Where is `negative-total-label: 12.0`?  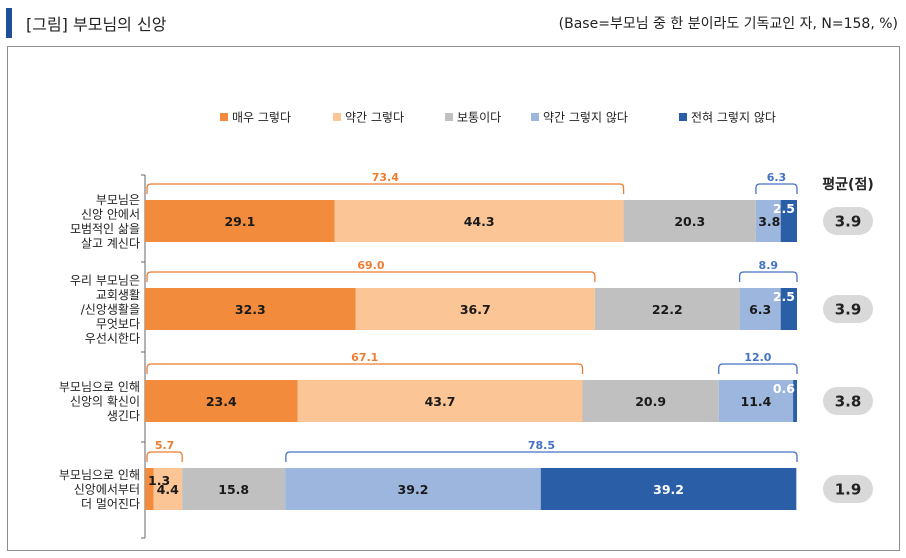 negative-total-label: 12.0 is located at coordinates (757, 357).